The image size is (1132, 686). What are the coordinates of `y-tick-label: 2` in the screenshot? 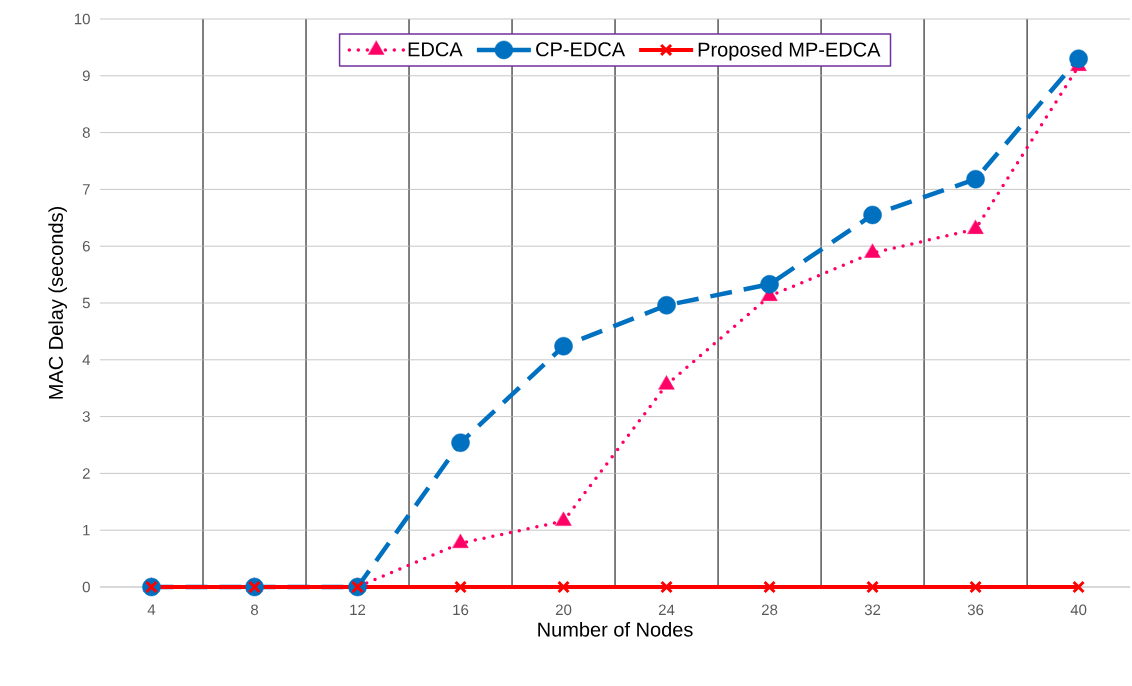 It's located at (86, 473).